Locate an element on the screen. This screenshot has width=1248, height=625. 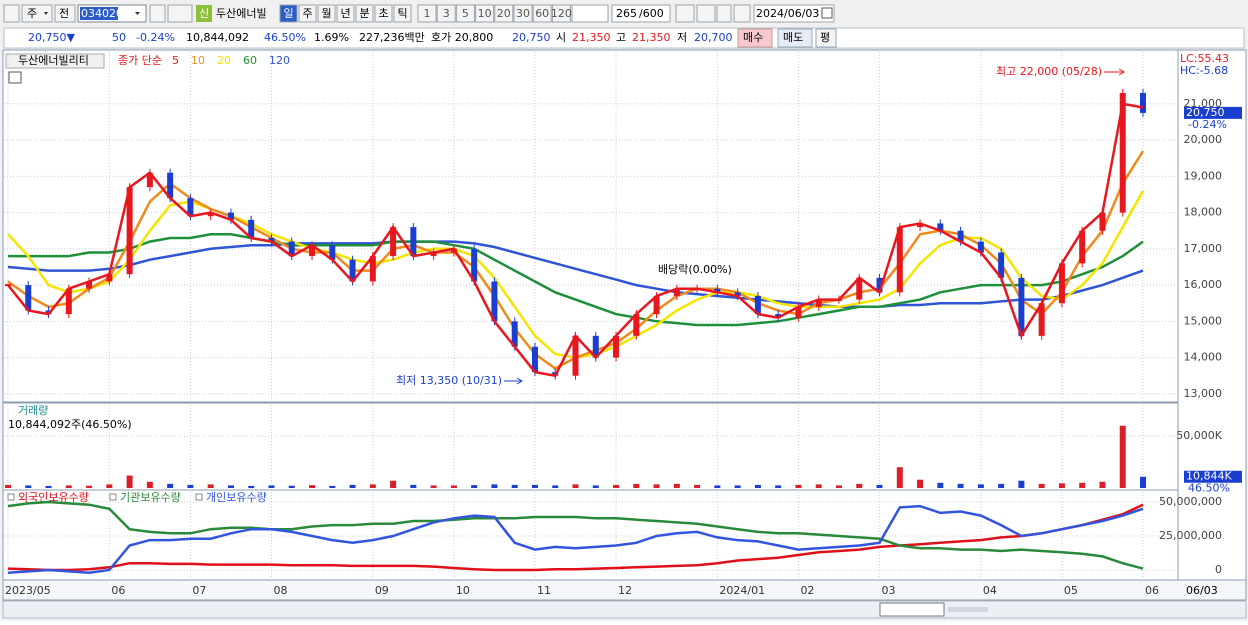
count-select is located at coordinates (590, 13).